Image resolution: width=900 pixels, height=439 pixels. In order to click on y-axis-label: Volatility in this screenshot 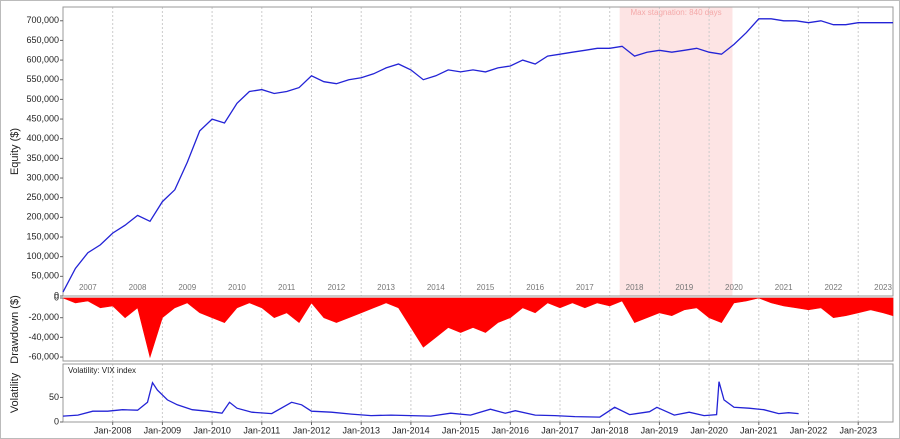, I will do `click(15, 392)`.